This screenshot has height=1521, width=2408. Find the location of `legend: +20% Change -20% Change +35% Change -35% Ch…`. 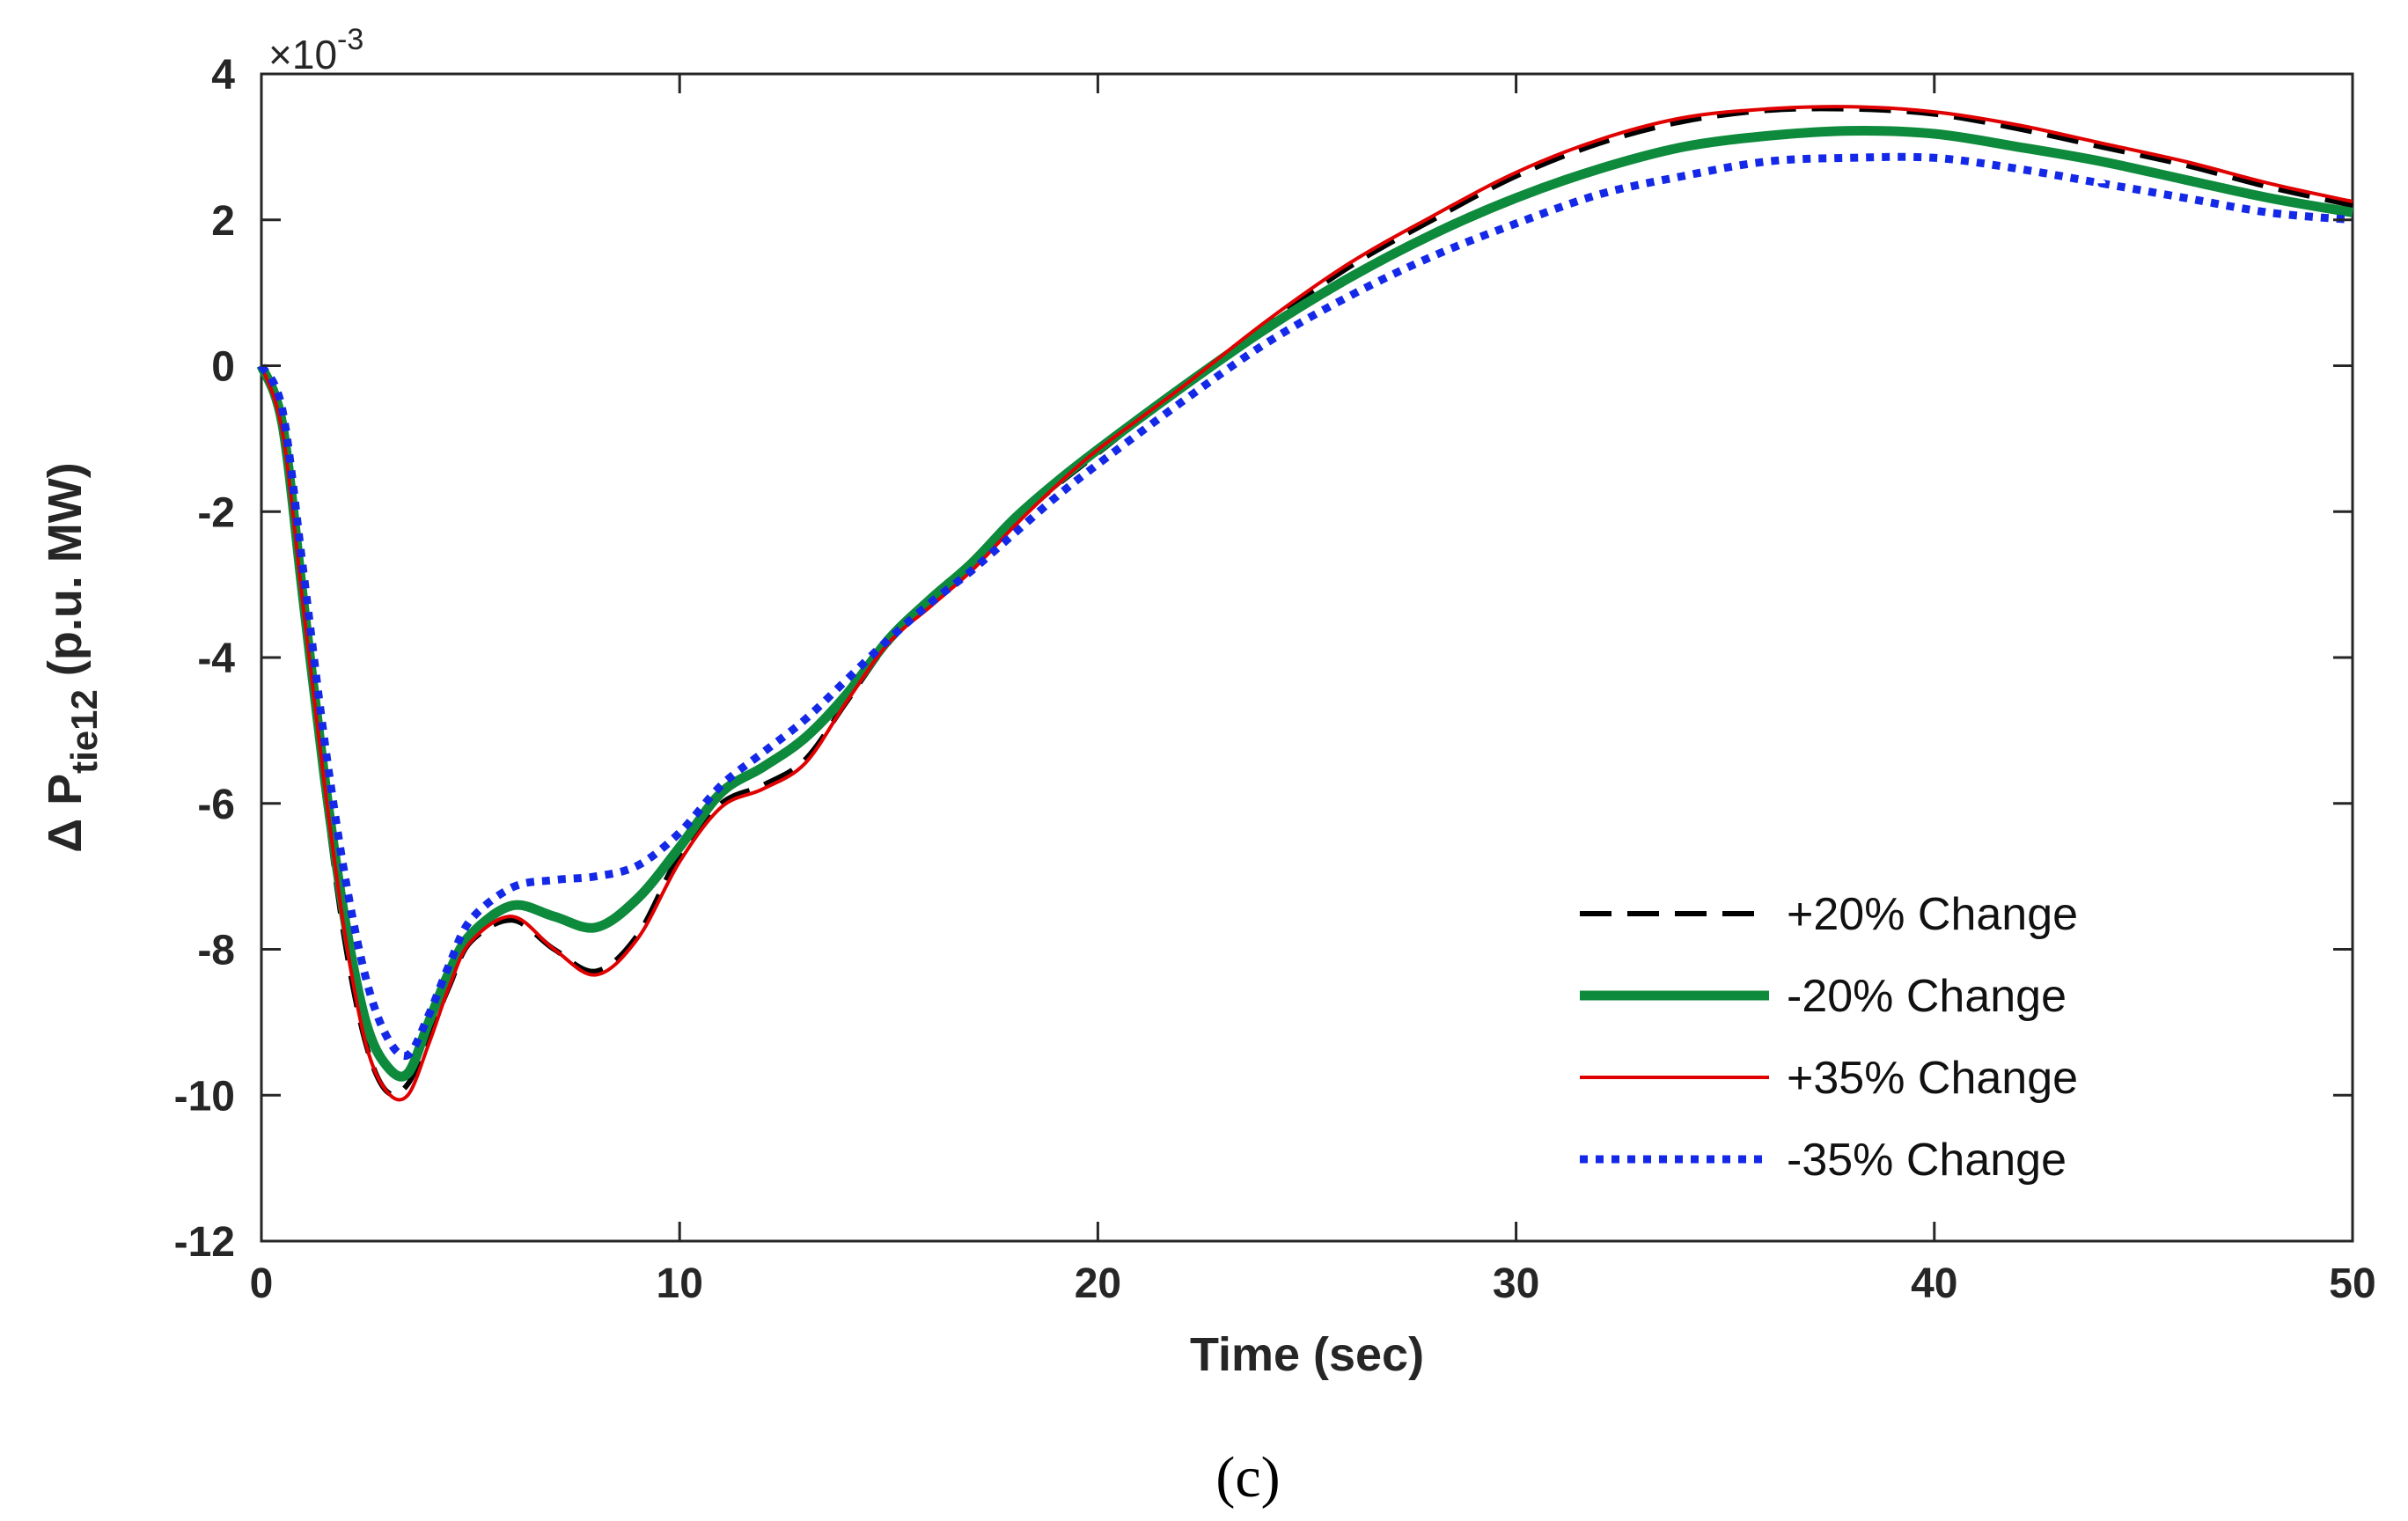

legend: +20% Change -20% Change +35% Change -35% Ch… is located at coordinates (1829, 1037).